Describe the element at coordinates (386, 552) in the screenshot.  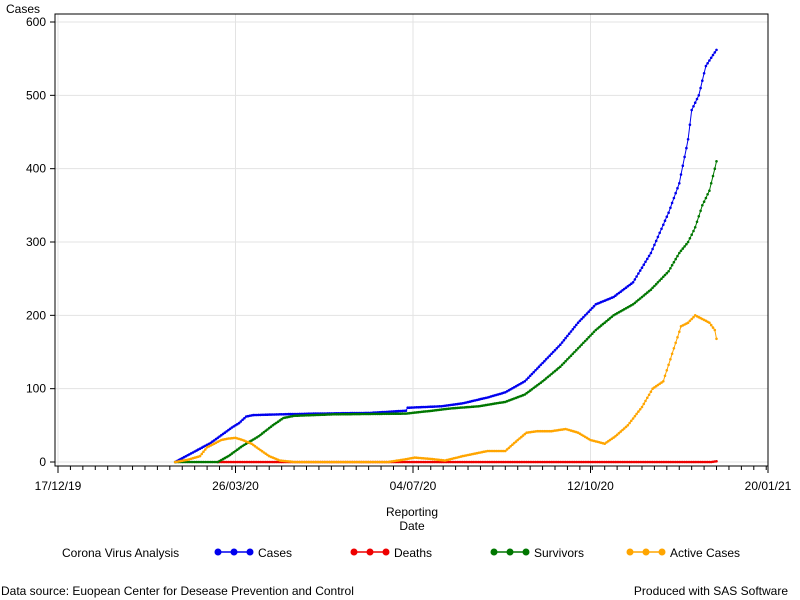
I see `legend-marker` at that location.